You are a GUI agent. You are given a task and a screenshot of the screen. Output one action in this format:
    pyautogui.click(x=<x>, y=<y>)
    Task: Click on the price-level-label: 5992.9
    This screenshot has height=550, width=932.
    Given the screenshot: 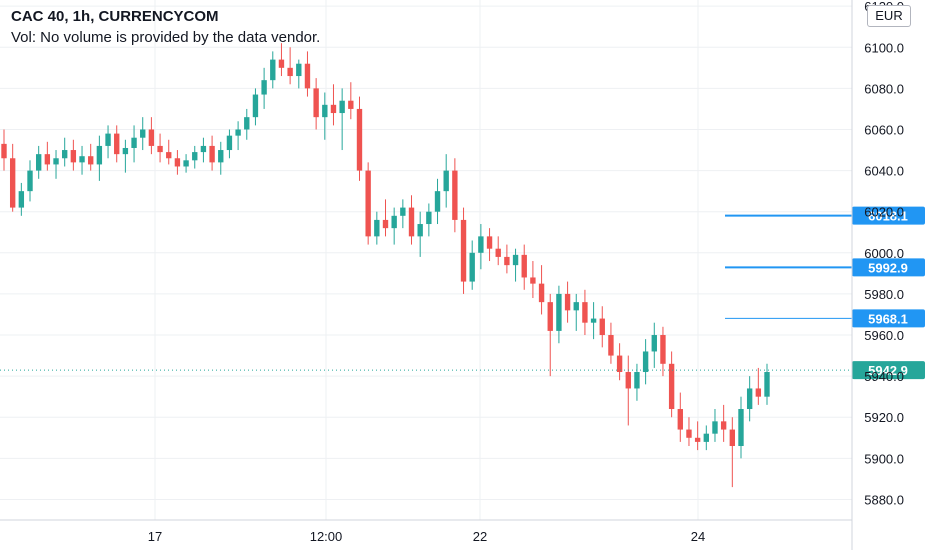 What is the action you would take?
    pyautogui.click(x=888, y=267)
    